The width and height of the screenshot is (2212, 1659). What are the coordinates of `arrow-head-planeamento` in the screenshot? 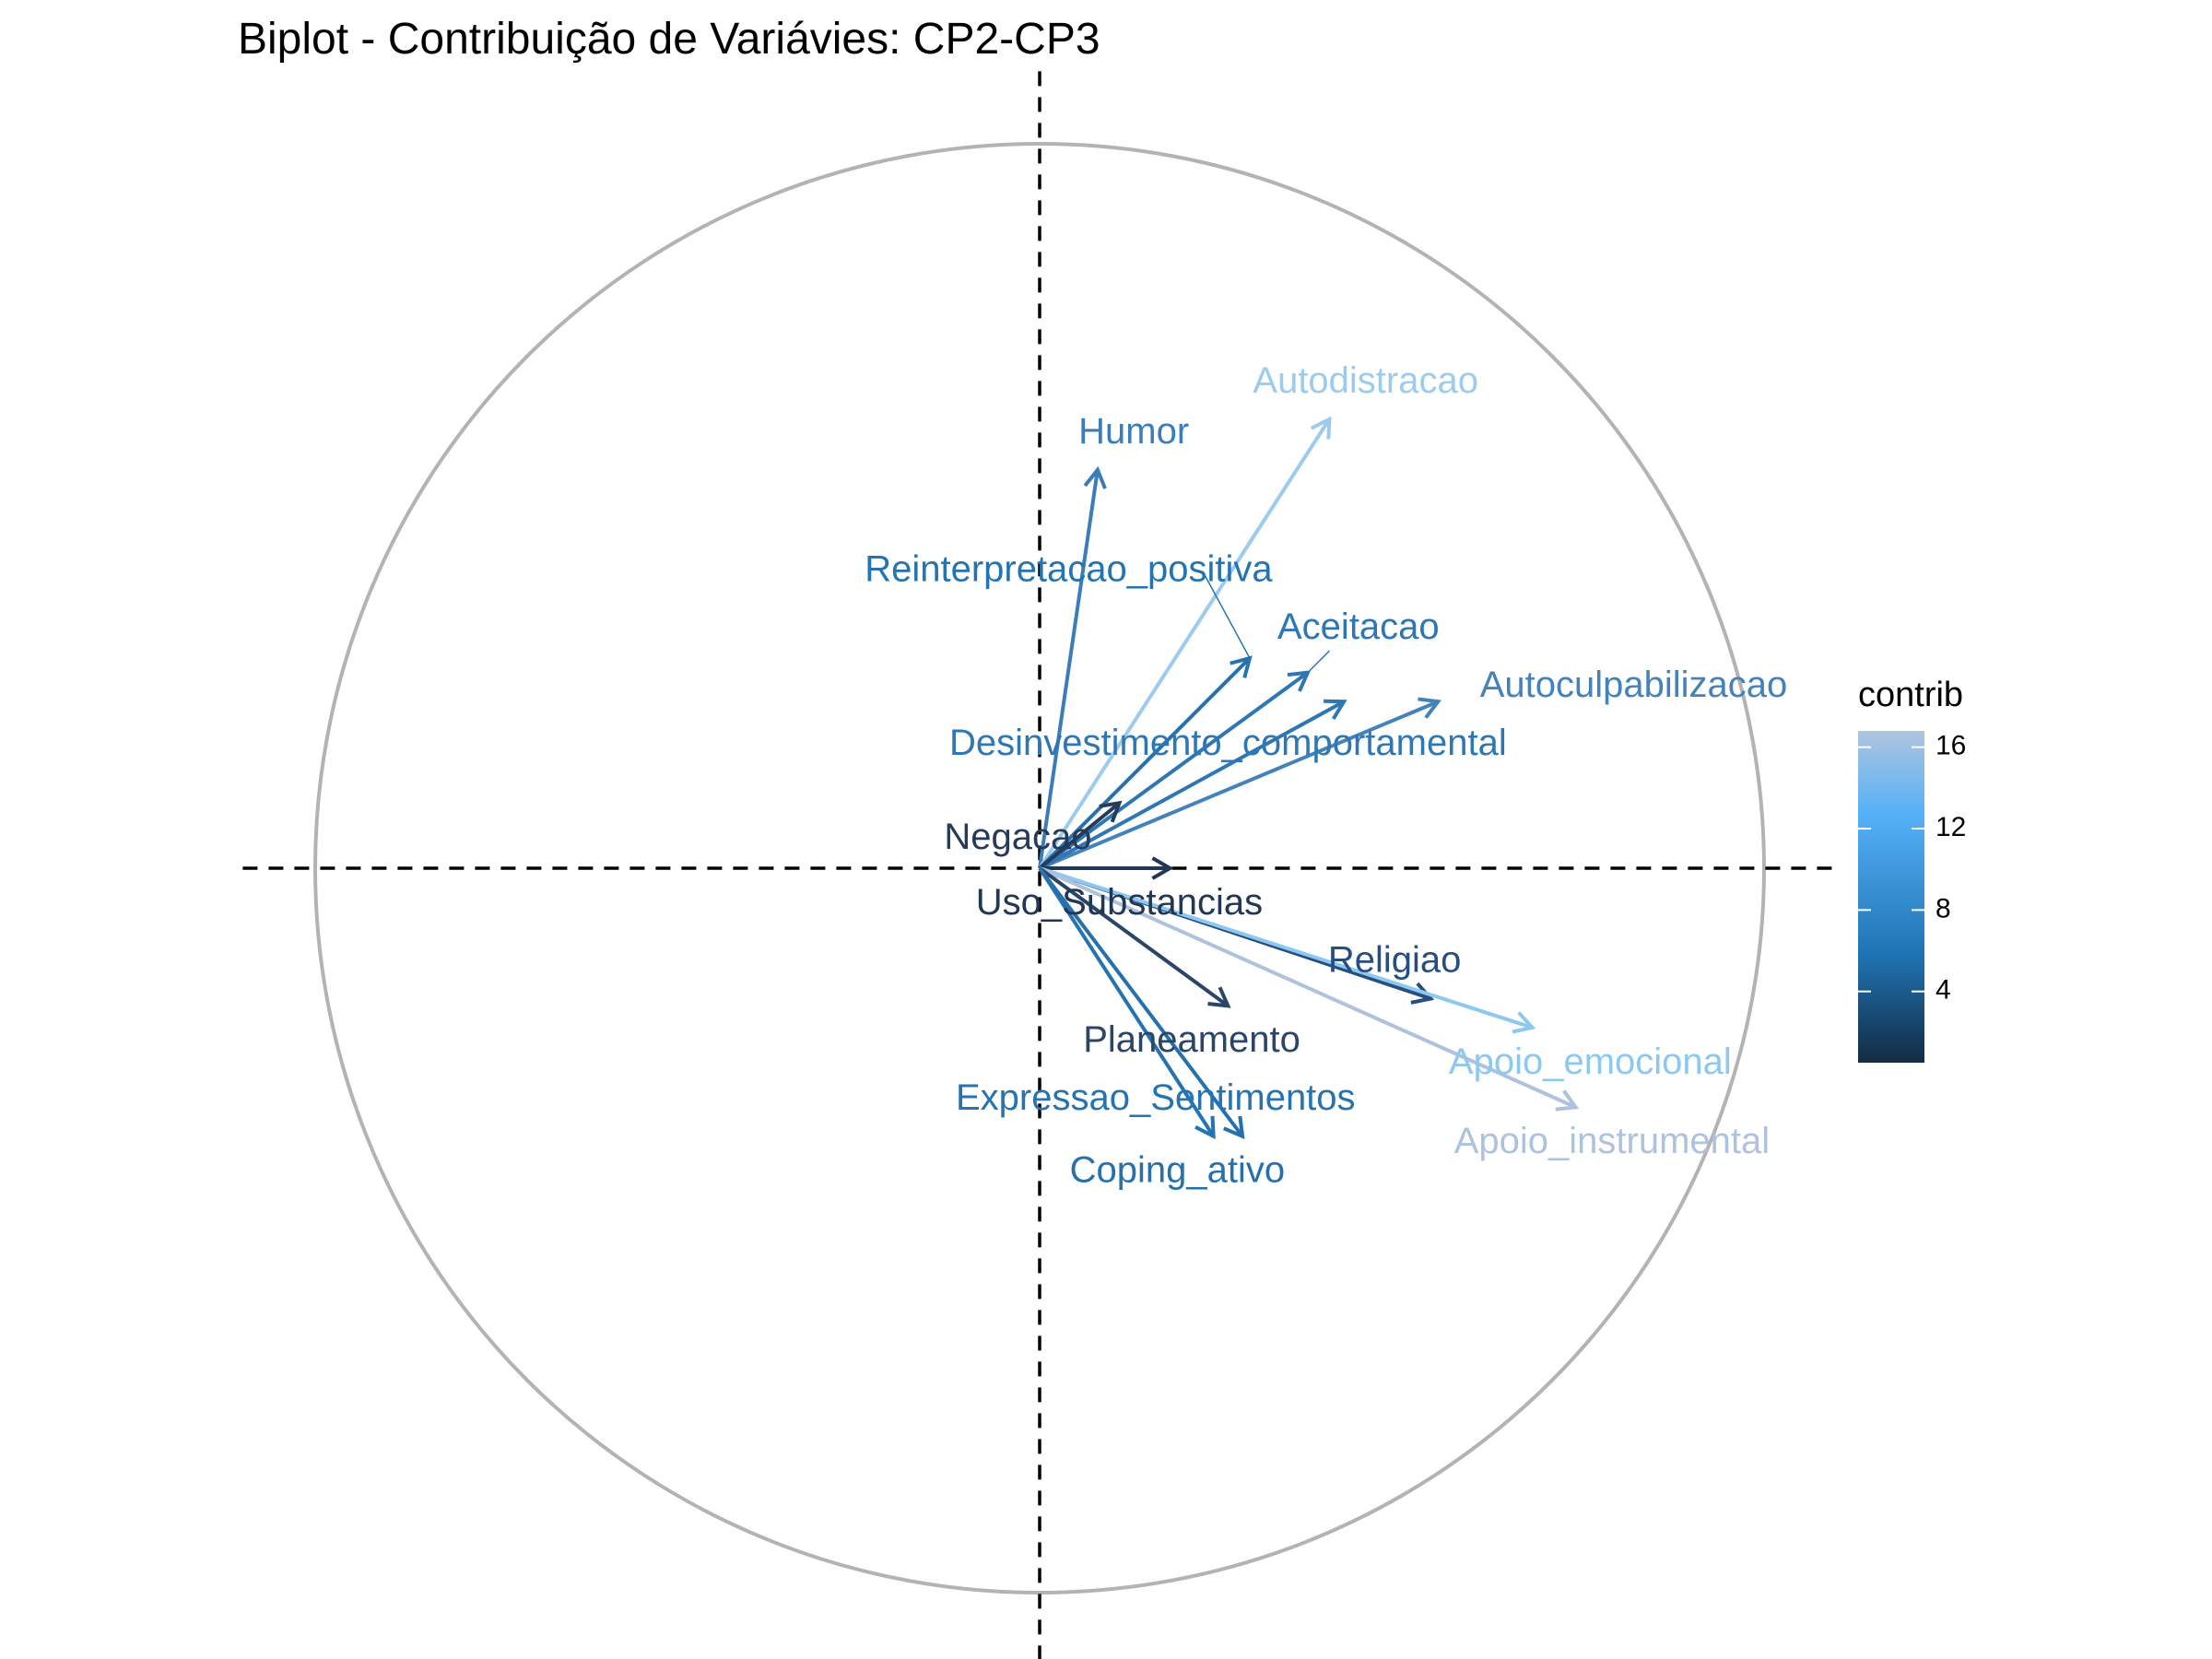 It's located at (1219, 997).